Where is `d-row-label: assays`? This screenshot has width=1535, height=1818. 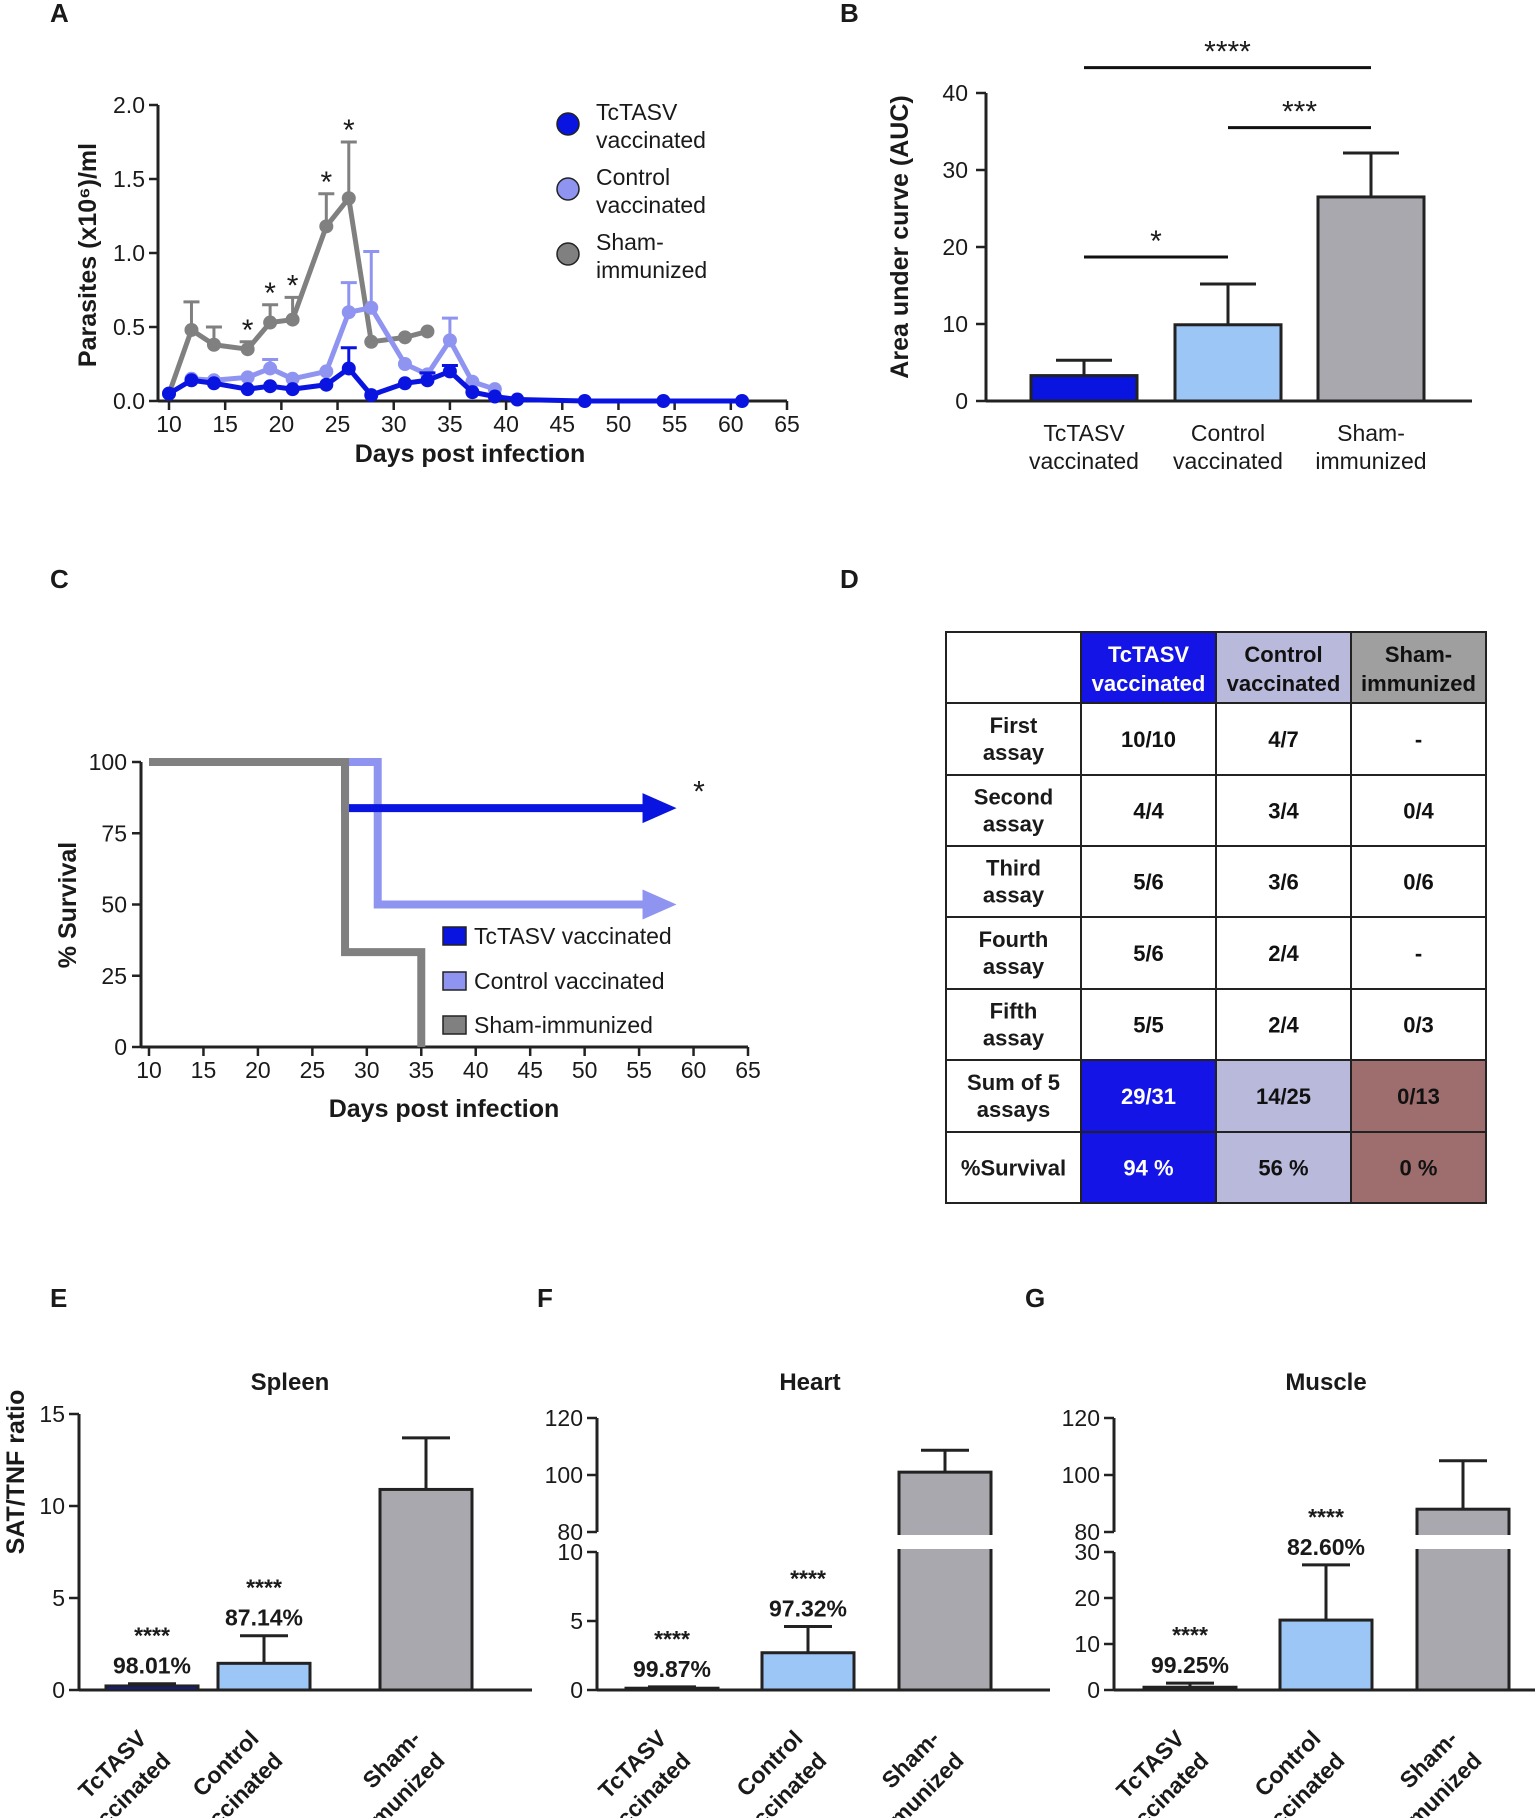
d-row-label: assays is located at coordinates (1013, 1109).